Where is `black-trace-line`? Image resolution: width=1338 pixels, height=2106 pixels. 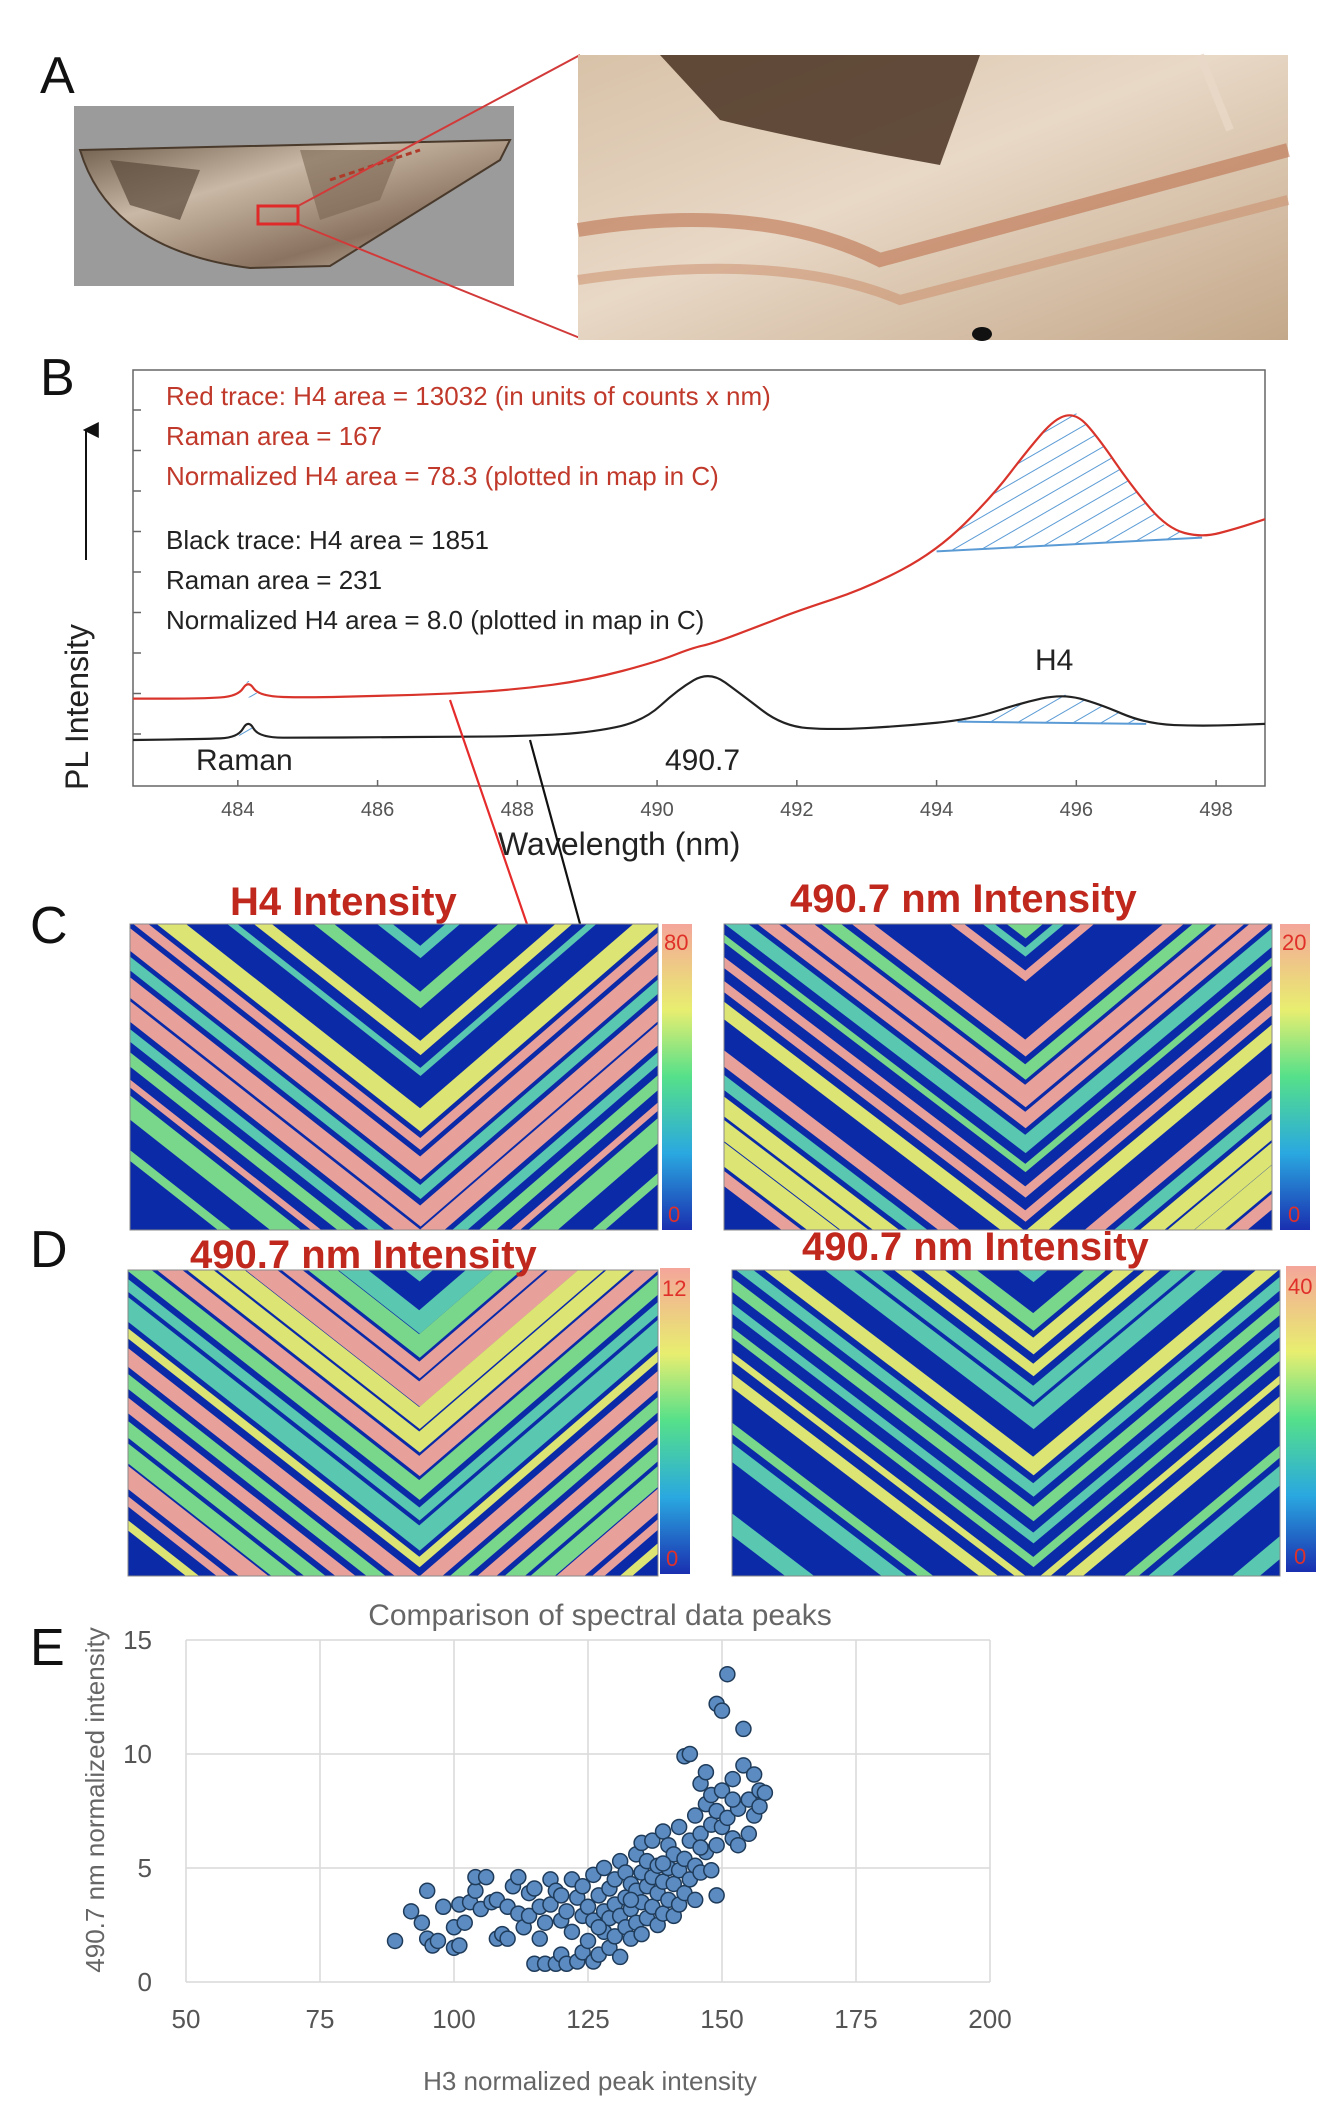 black-trace-line is located at coordinates (699, 708).